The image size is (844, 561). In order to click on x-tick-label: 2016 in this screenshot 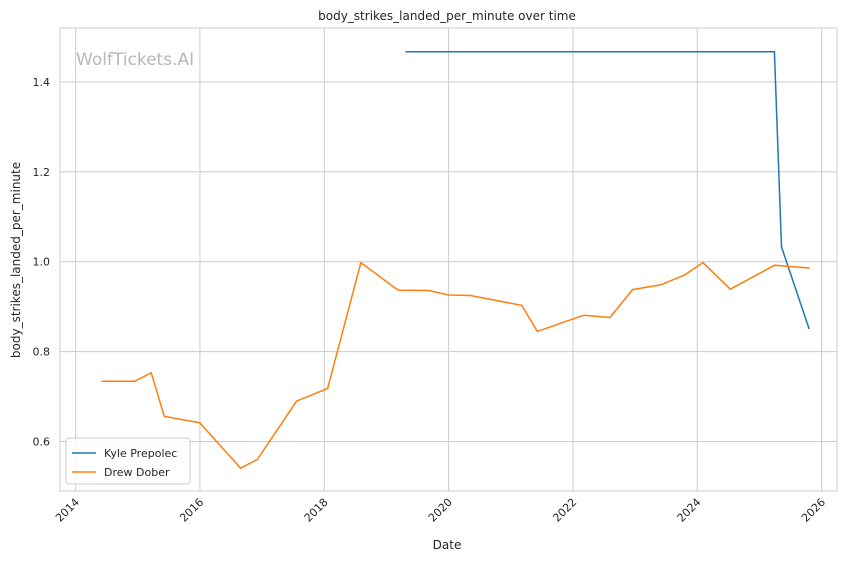, I will do `click(191, 510)`.